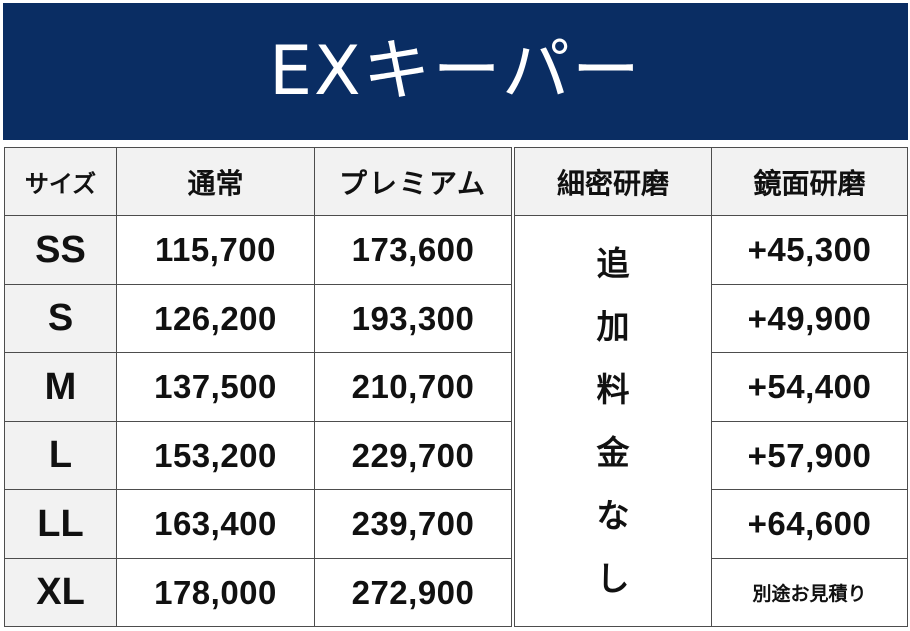 The width and height of the screenshot is (910, 631). I want to click on price-standard-ss: 115,700, so click(215, 250).